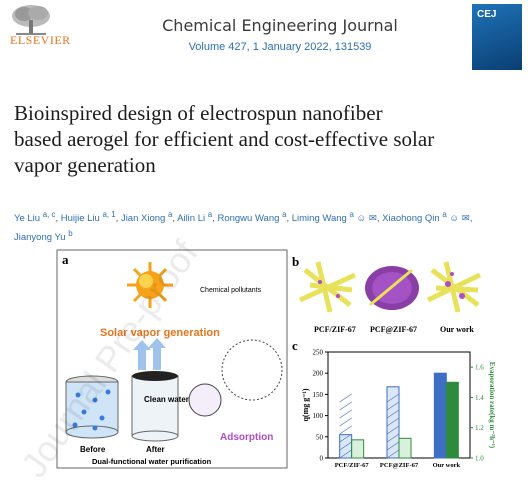 Image resolution: width=528 pixels, height=483 pixels. Describe the element at coordinates (150, 285) in the screenshot. I see `sun-icon` at that location.